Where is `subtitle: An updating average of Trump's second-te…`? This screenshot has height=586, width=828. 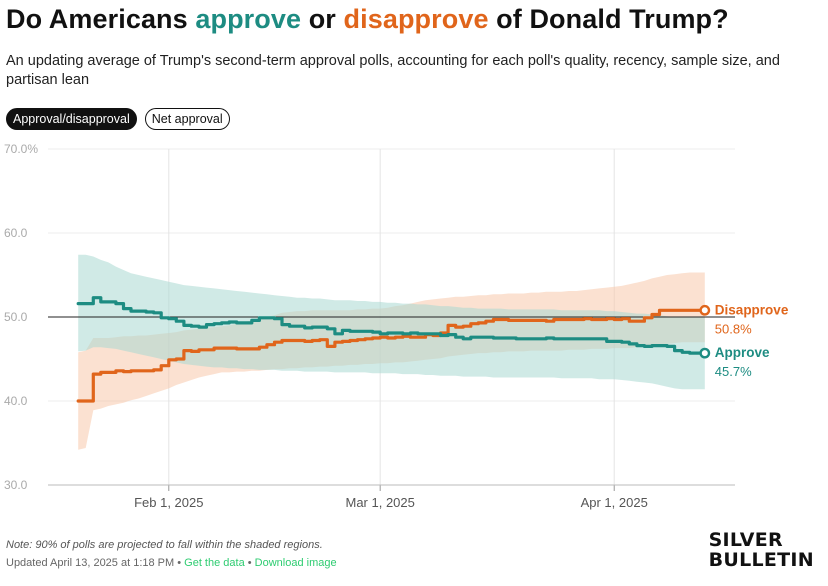
subtitle: An updating average of Trump's second-te… is located at coordinates (393, 70).